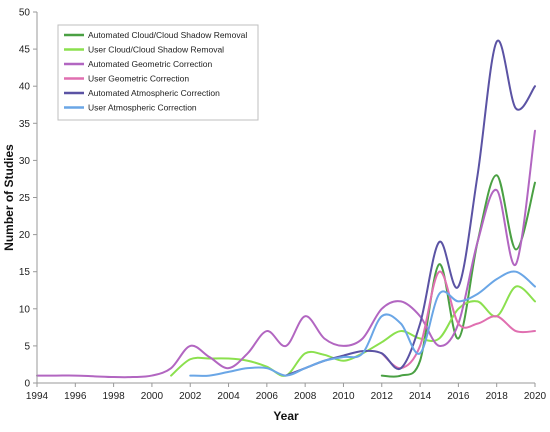 Image resolution: width=550 pixels, height=432 pixels. What do you see at coordinates (142, 108) in the screenshot?
I see `legend-label: User Atmospheric Correction` at bounding box center [142, 108].